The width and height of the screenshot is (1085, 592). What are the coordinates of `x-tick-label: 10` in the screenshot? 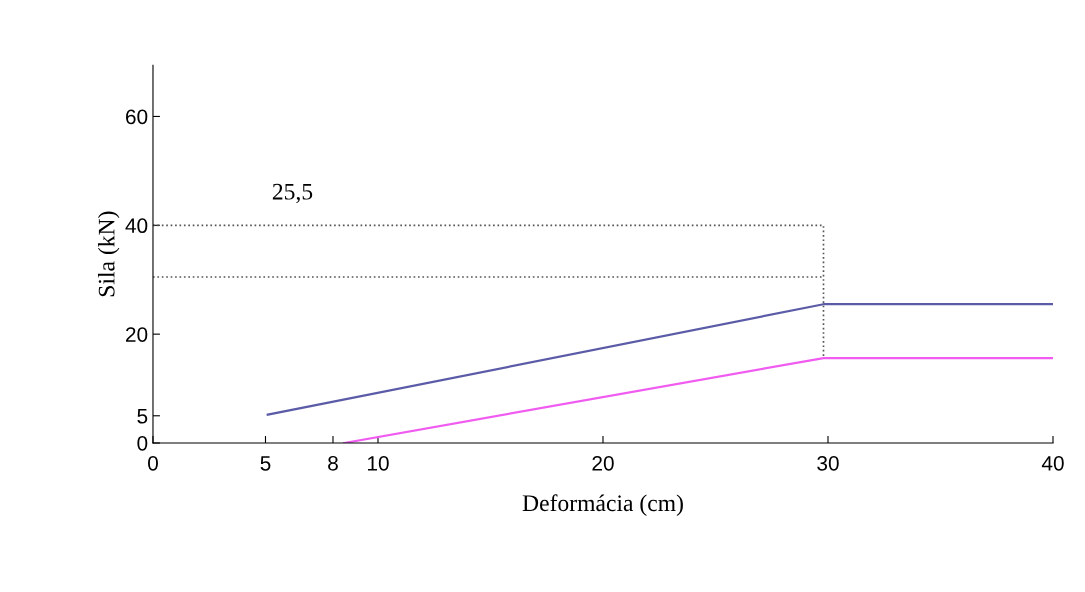 It's located at (378, 463).